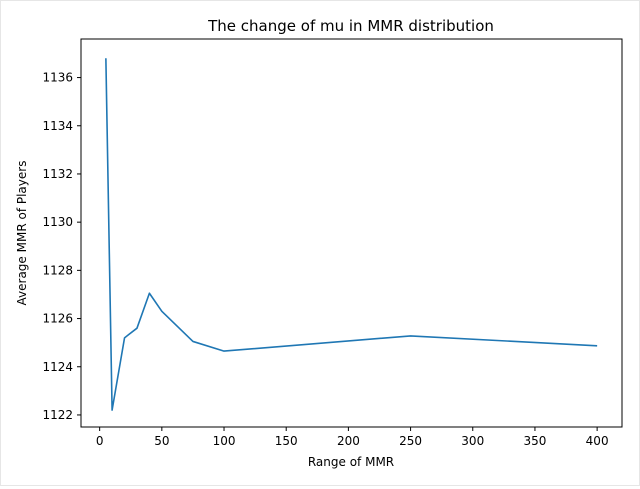  Describe the element at coordinates (348, 441) in the screenshot. I see `x-tick-label: 200` at that location.